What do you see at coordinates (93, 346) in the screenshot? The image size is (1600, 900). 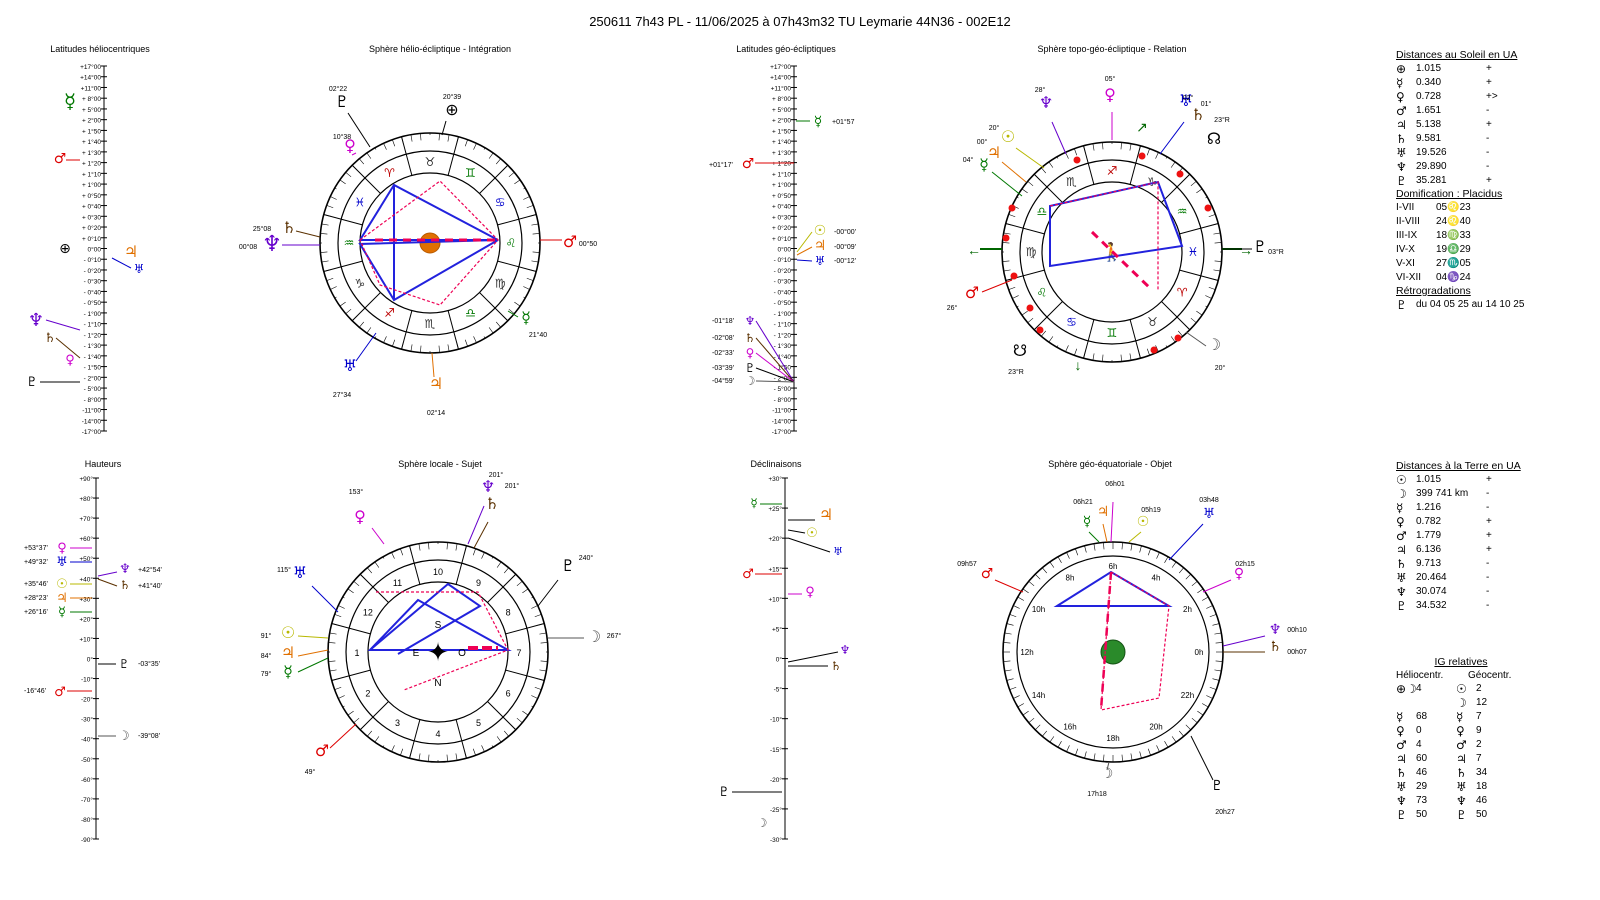 I see `scale-tick-label: - 1°30` at bounding box center [93, 346].